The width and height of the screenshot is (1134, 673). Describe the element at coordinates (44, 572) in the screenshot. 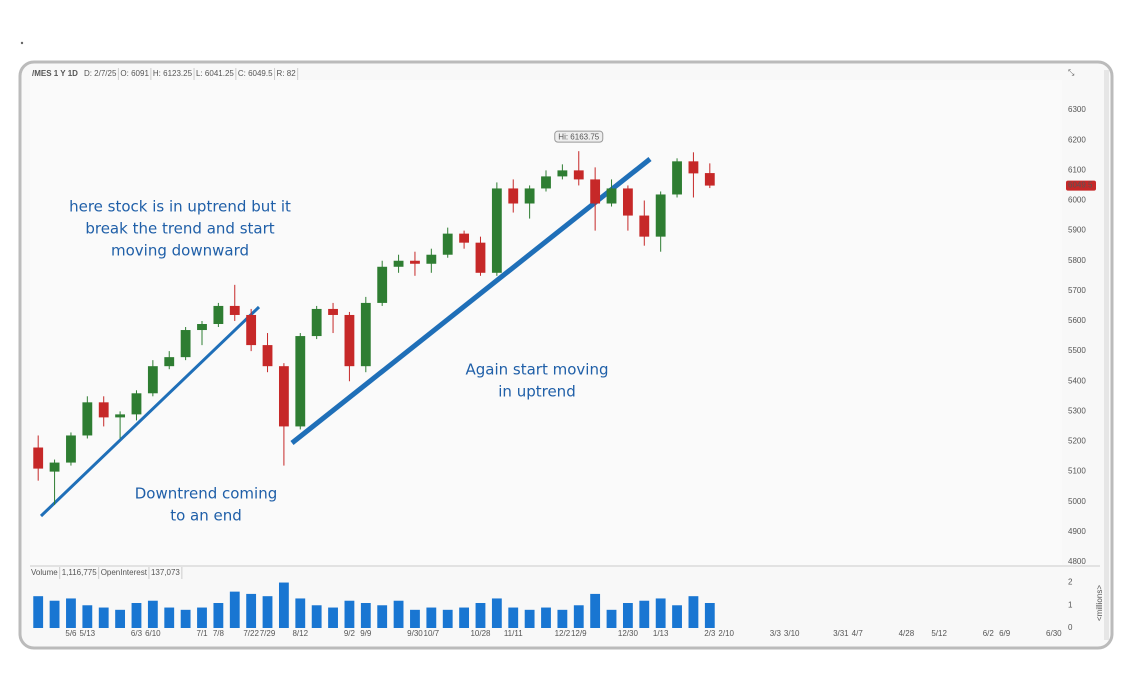

I see `volume-header: Volume` at that location.